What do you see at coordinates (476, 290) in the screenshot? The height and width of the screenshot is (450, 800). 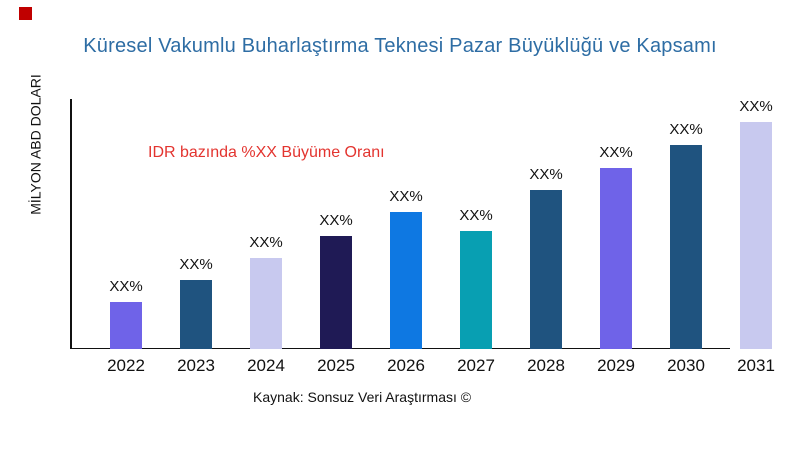 I see `bar-2027` at bounding box center [476, 290].